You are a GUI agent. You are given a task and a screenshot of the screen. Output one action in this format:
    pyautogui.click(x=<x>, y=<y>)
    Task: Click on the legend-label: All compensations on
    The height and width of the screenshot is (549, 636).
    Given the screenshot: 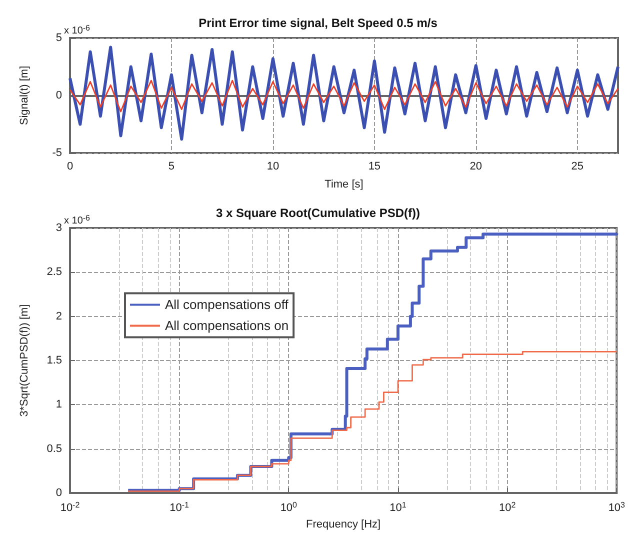 What is the action you would take?
    pyautogui.click(x=227, y=326)
    